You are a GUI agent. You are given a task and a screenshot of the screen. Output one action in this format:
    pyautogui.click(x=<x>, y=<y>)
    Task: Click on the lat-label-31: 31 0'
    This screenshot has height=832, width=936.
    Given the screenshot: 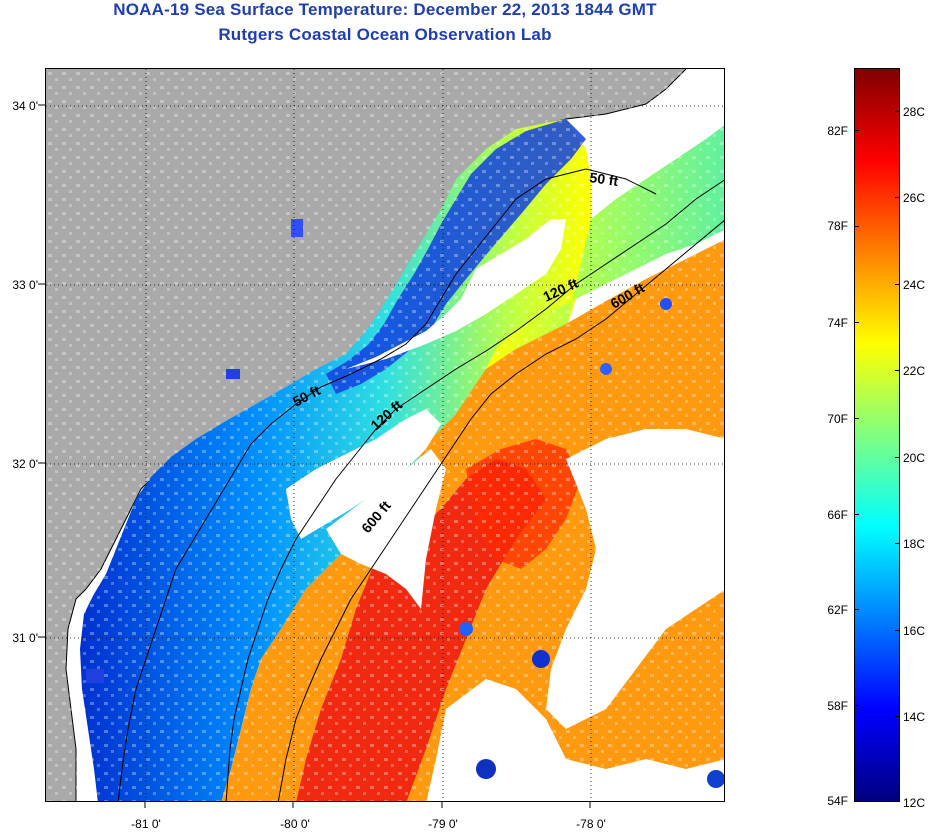 What is the action you would take?
    pyautogui.click(x=25, y=638)
    